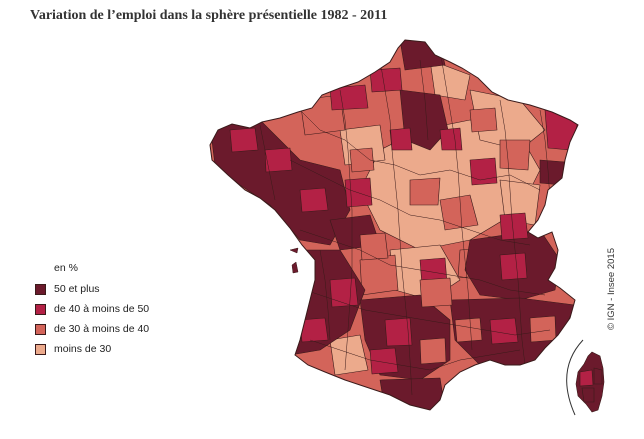  What do you see at coordinates (77, 289) in the screenshot?
I see `legend-label: 50 et plus` at bounding box center [77, 289].